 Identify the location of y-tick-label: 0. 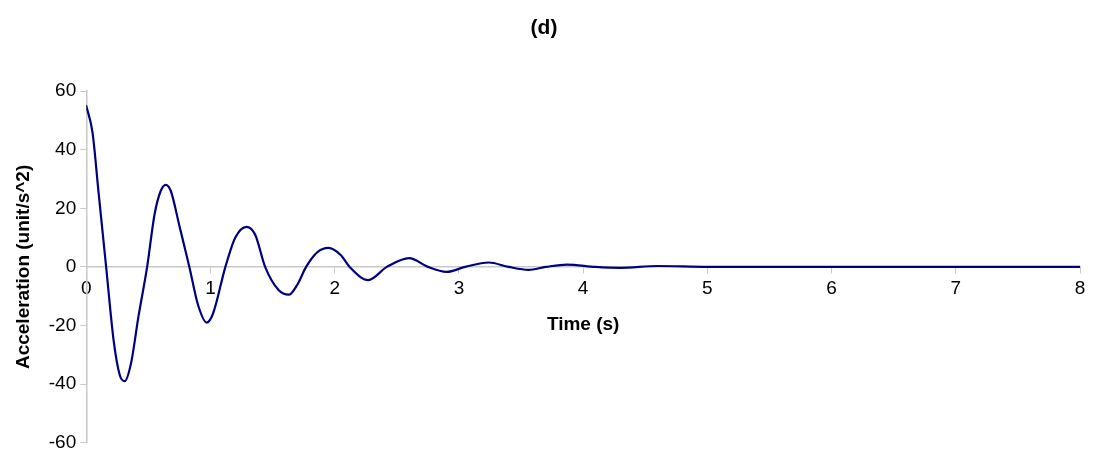
(71, 266).